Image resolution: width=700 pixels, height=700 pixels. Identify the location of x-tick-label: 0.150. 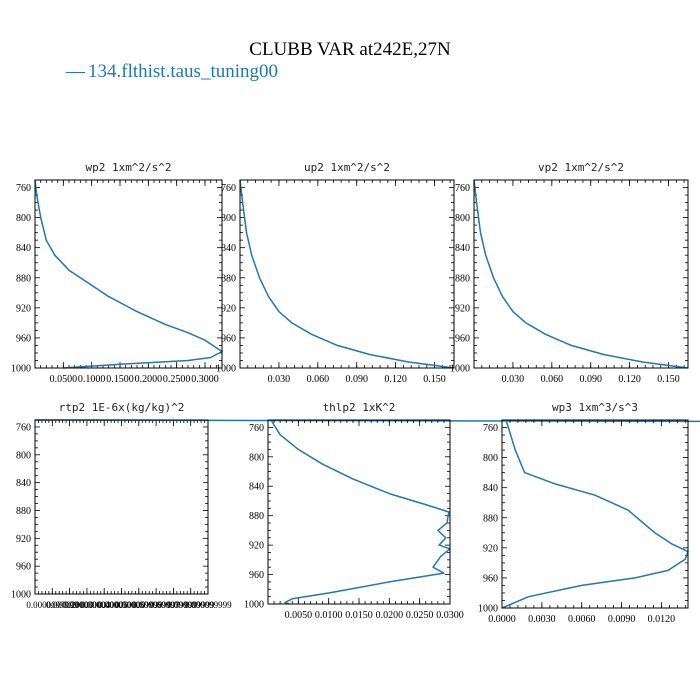
(434, 379).